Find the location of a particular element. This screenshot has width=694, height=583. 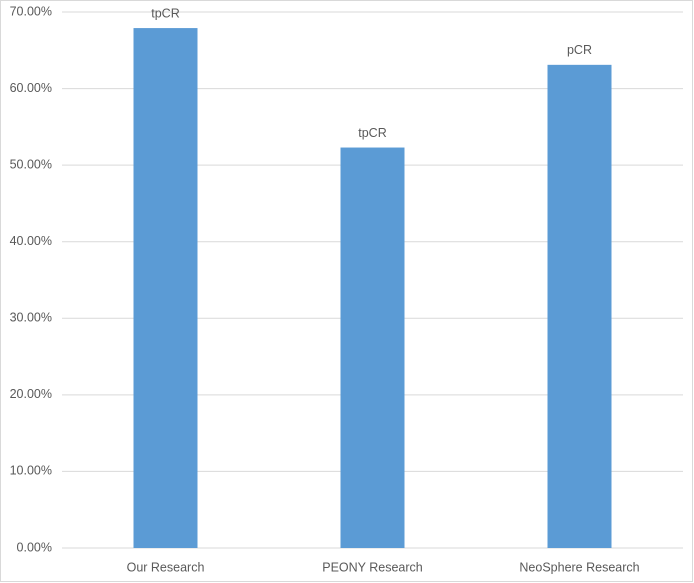

y-tick-label: 20.00% is located at coordinates (31, 394).